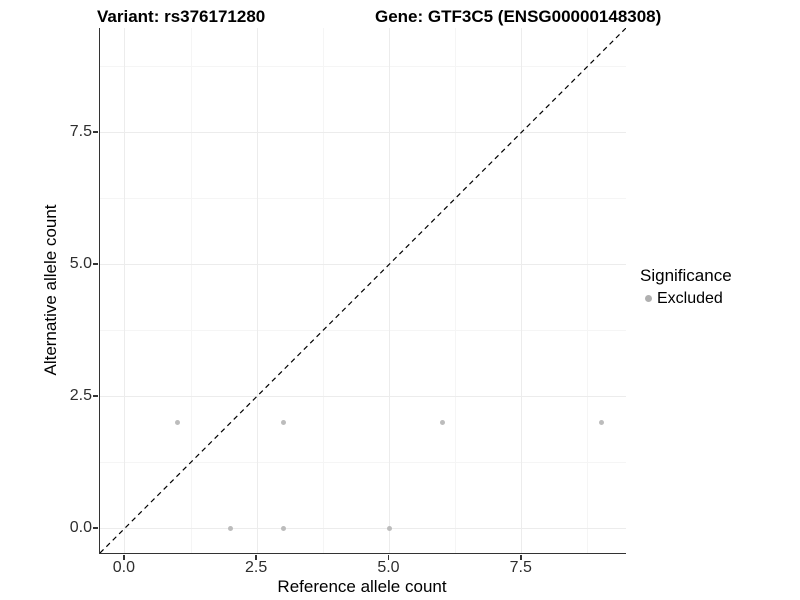  Describe the element at coordinates (181, 16) in the screenshot. I see `variant-title: Variant: rs376171280` at that location.